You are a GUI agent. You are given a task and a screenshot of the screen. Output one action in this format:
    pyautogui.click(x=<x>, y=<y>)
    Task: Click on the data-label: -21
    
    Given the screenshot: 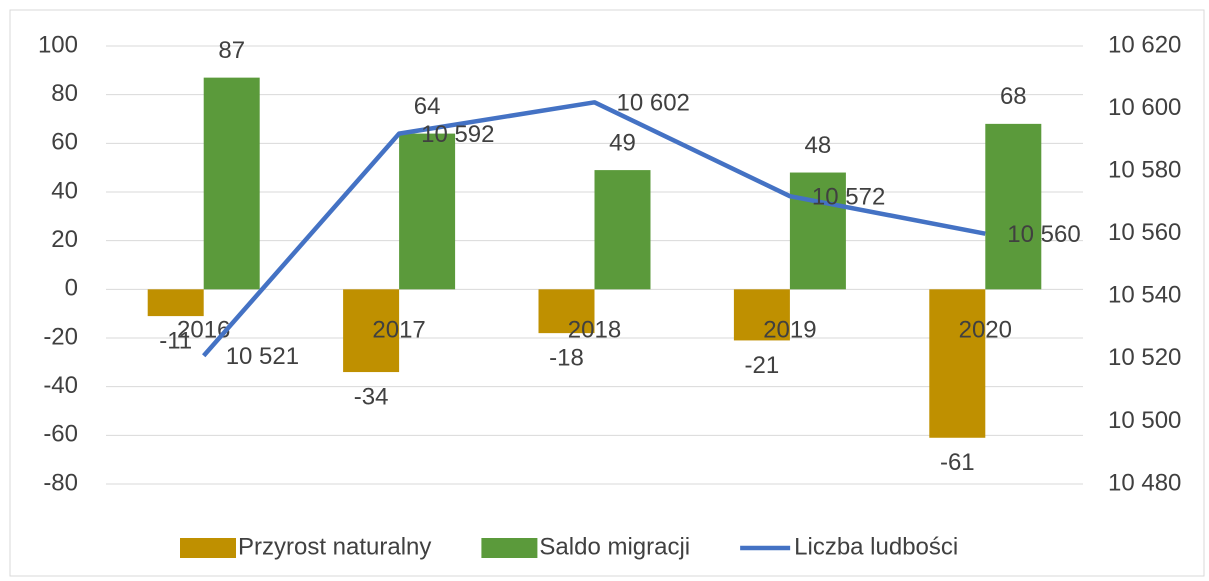 What is the action you would take?
    pyautogui.click(x=762, y=365)
    